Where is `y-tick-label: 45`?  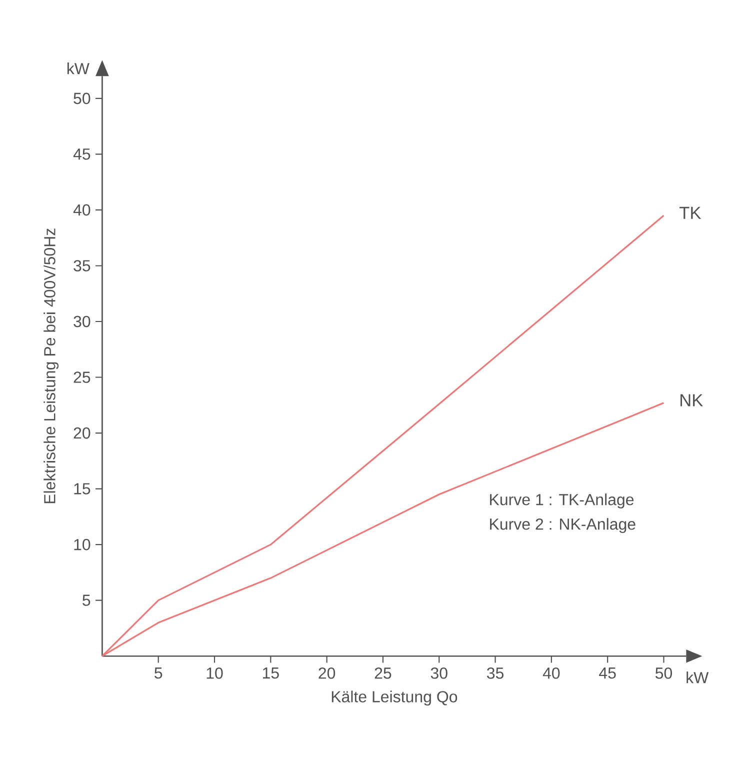 y-tick-label: 45 is located at coordinates (81, 154).